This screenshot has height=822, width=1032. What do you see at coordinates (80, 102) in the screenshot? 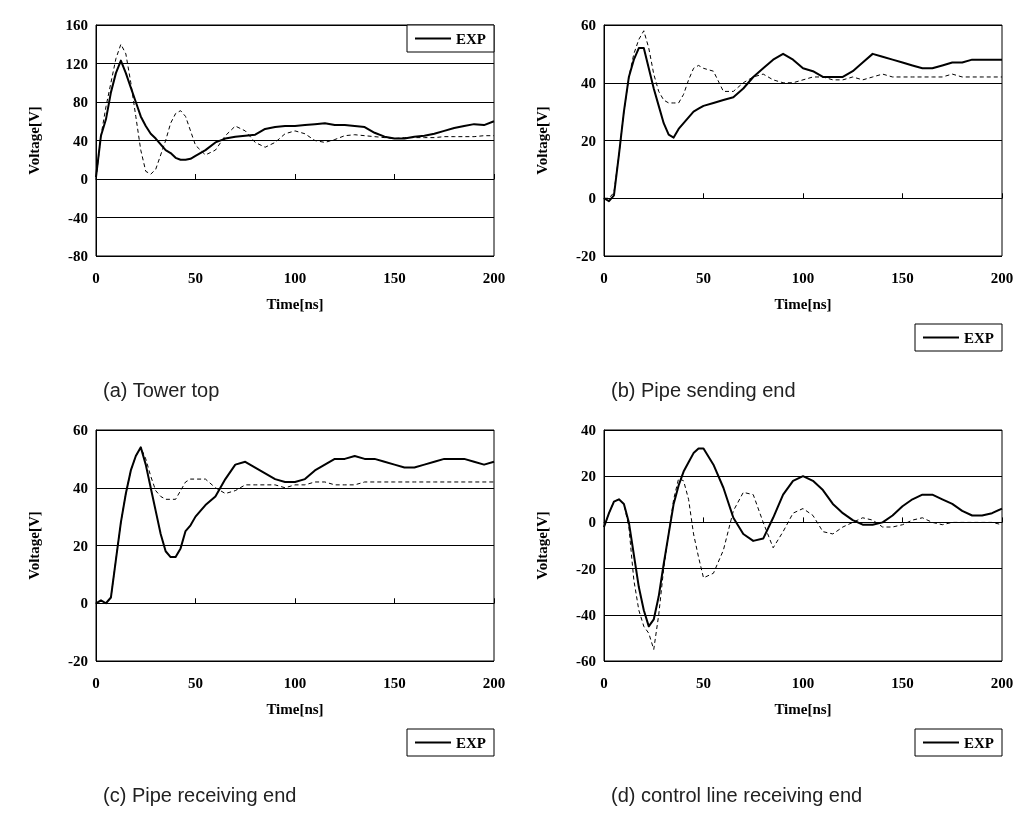
I see `y-tick-label: 80` at bounding box center [80, 102].